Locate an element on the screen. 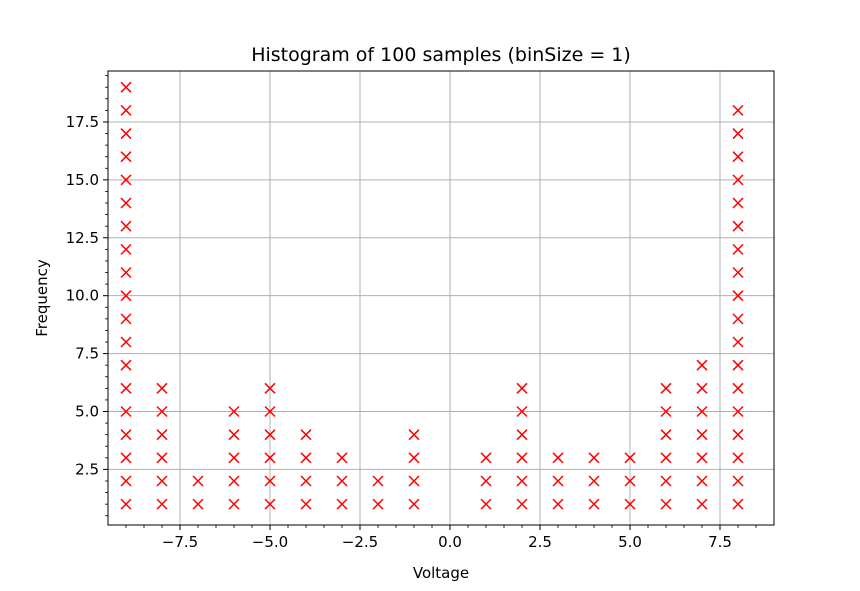  x-tick-label: 0.0 is located at coordinates (450, 542).